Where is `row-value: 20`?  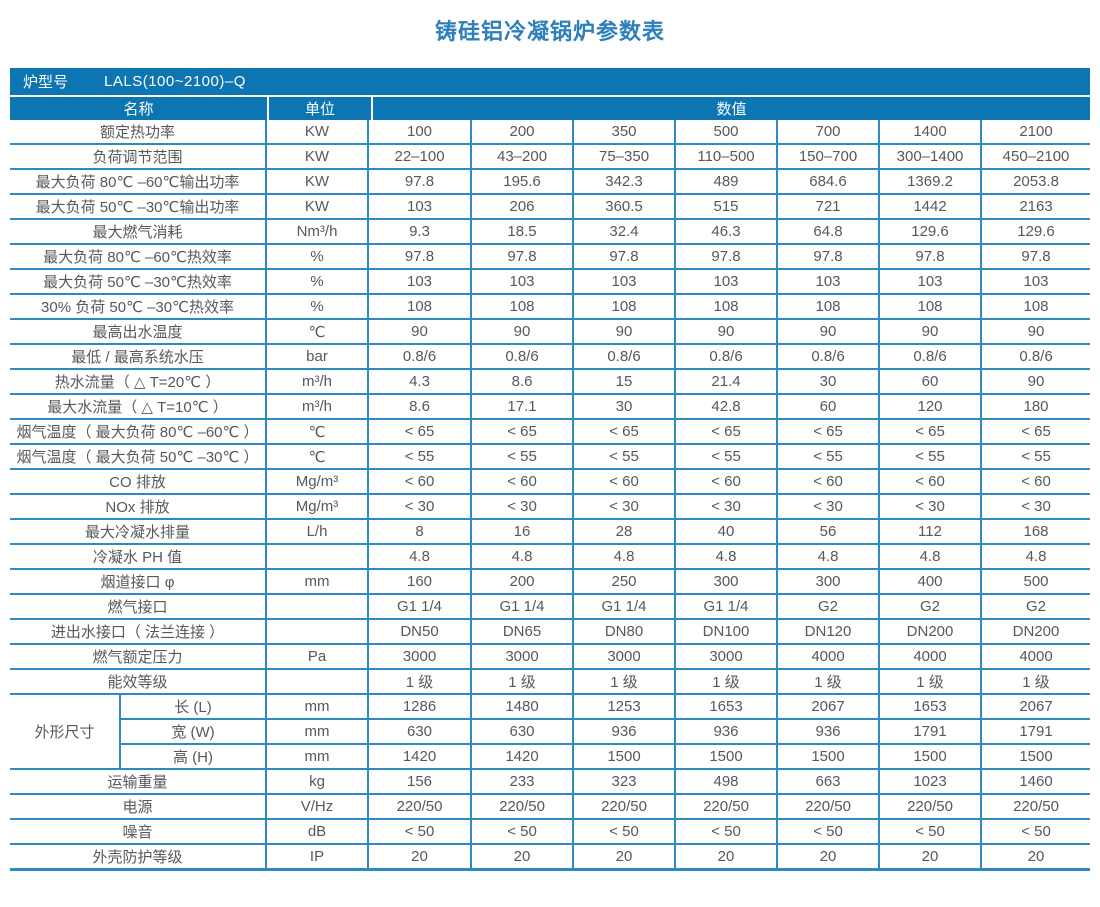
row-value: 20 is located at coordinates (727, 857).